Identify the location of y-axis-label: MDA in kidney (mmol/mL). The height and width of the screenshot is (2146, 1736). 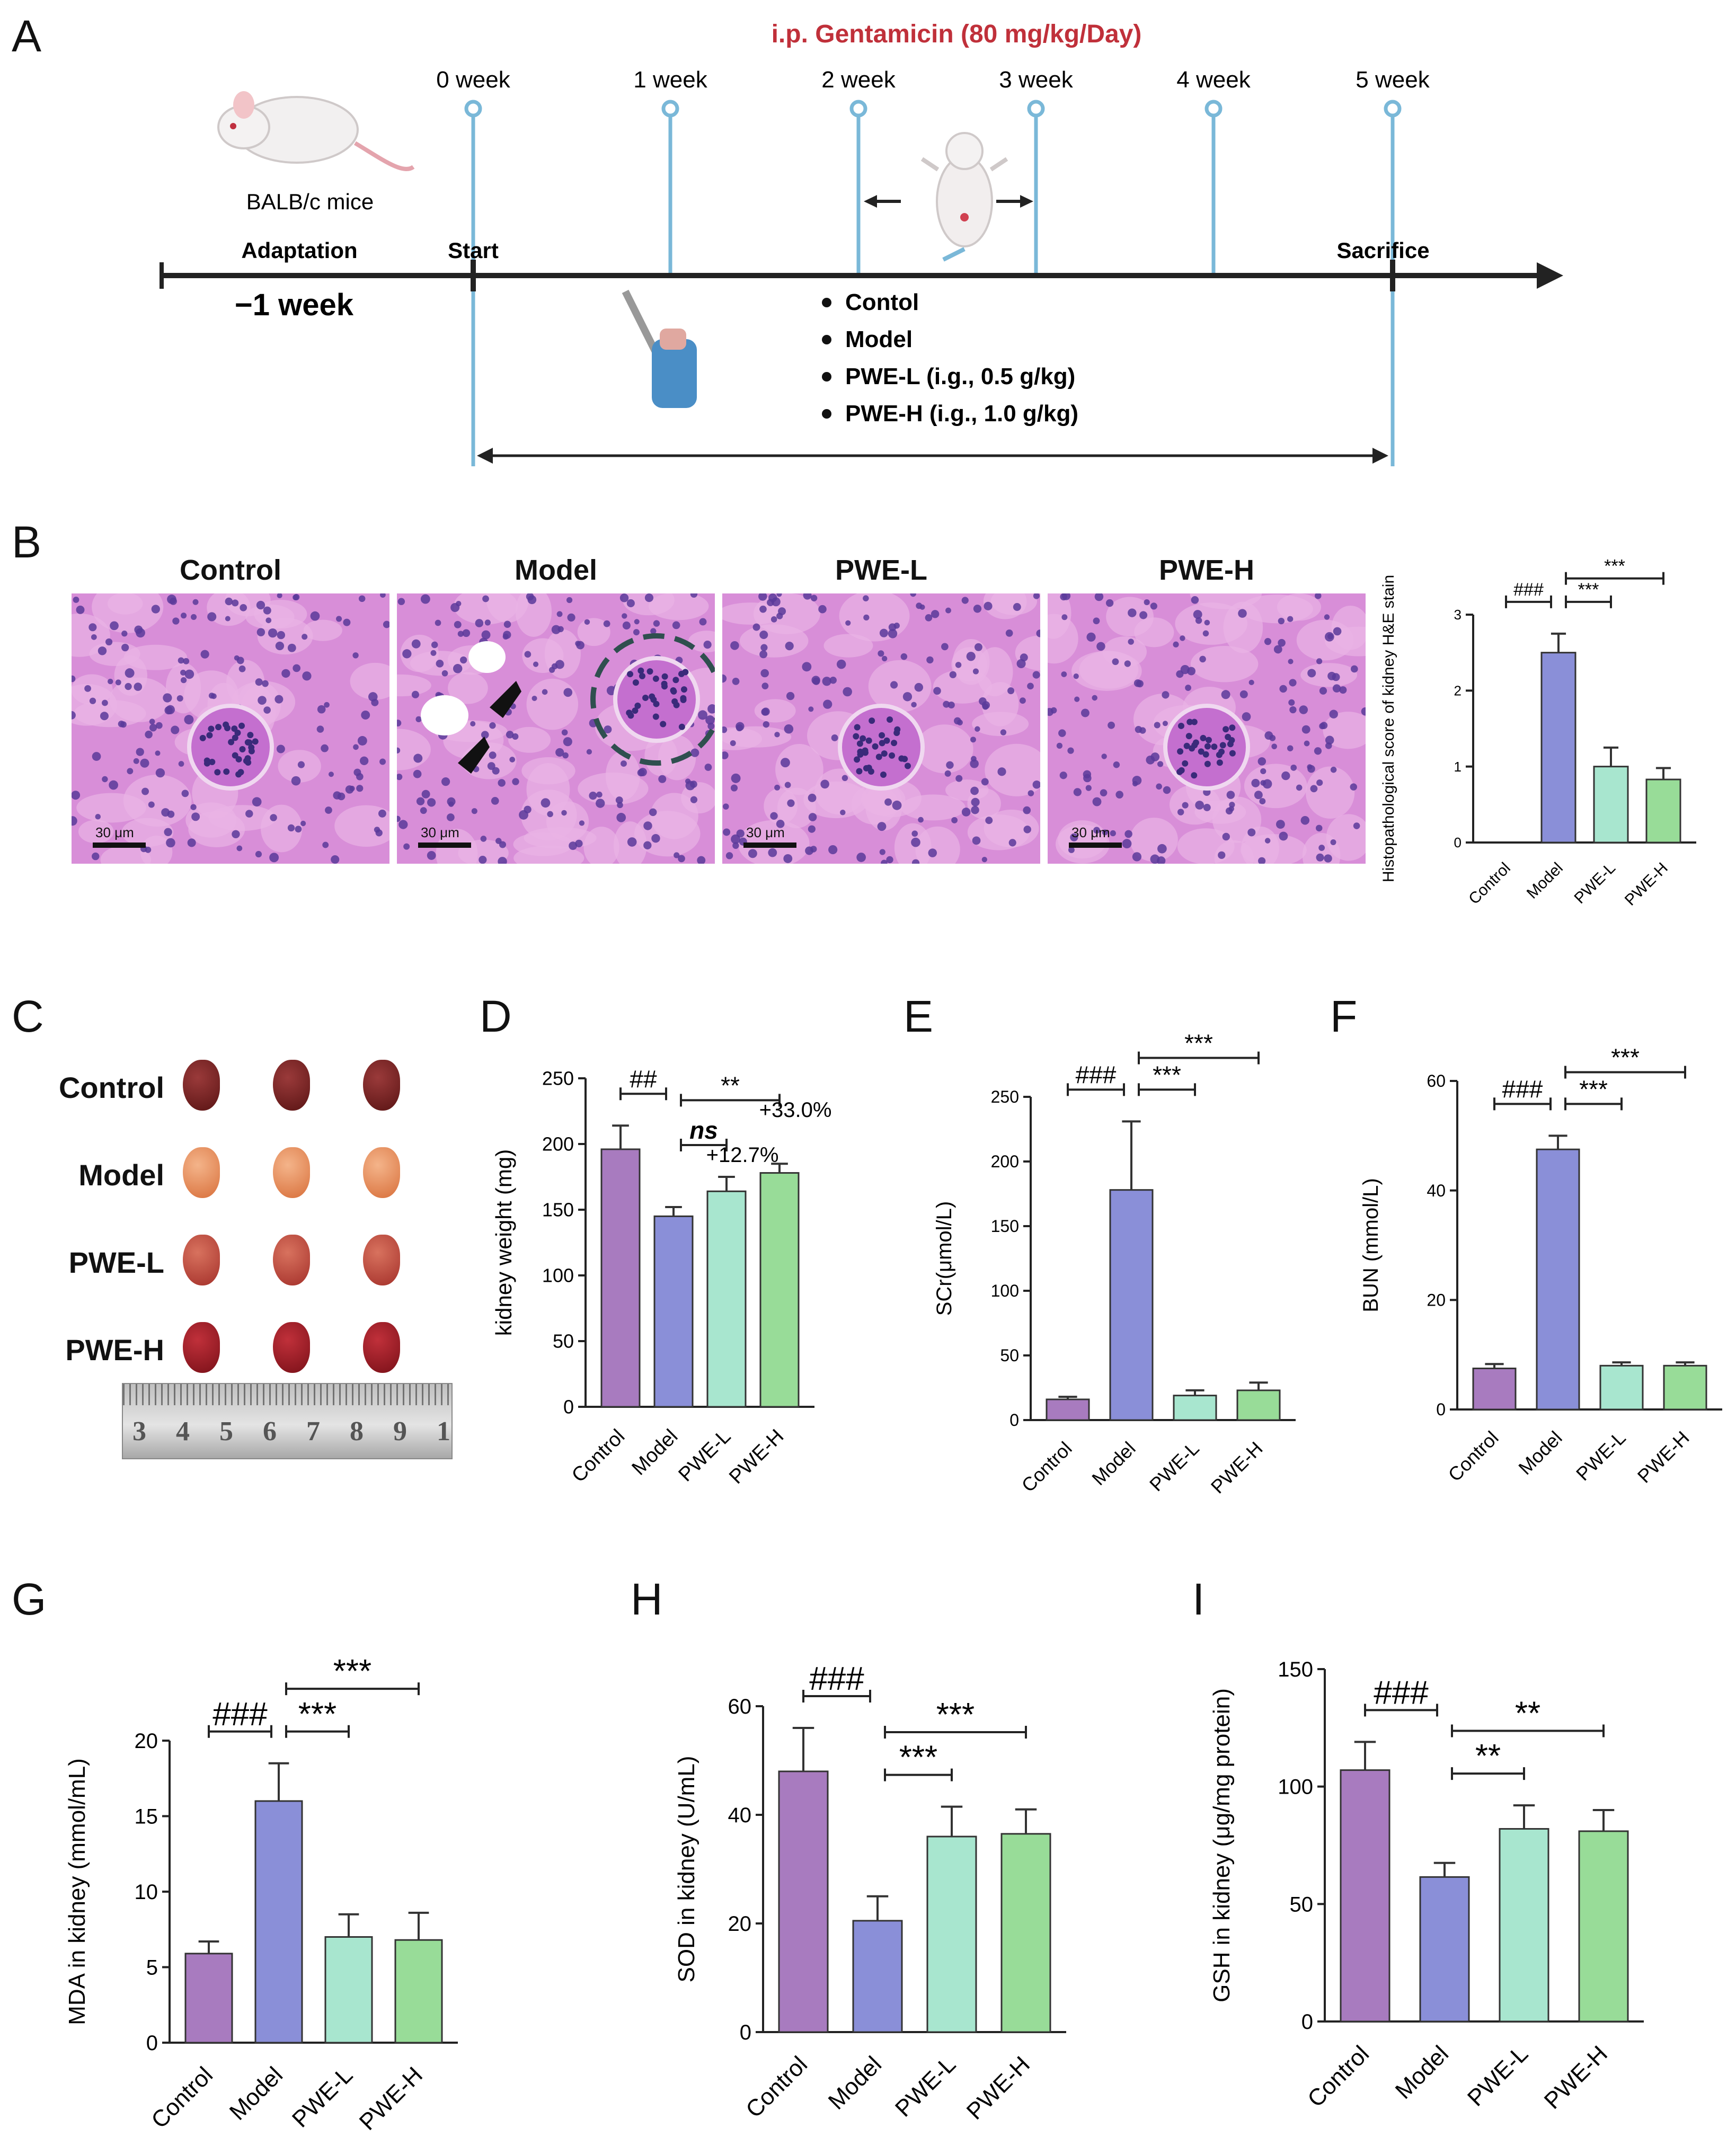
(77, 1891).